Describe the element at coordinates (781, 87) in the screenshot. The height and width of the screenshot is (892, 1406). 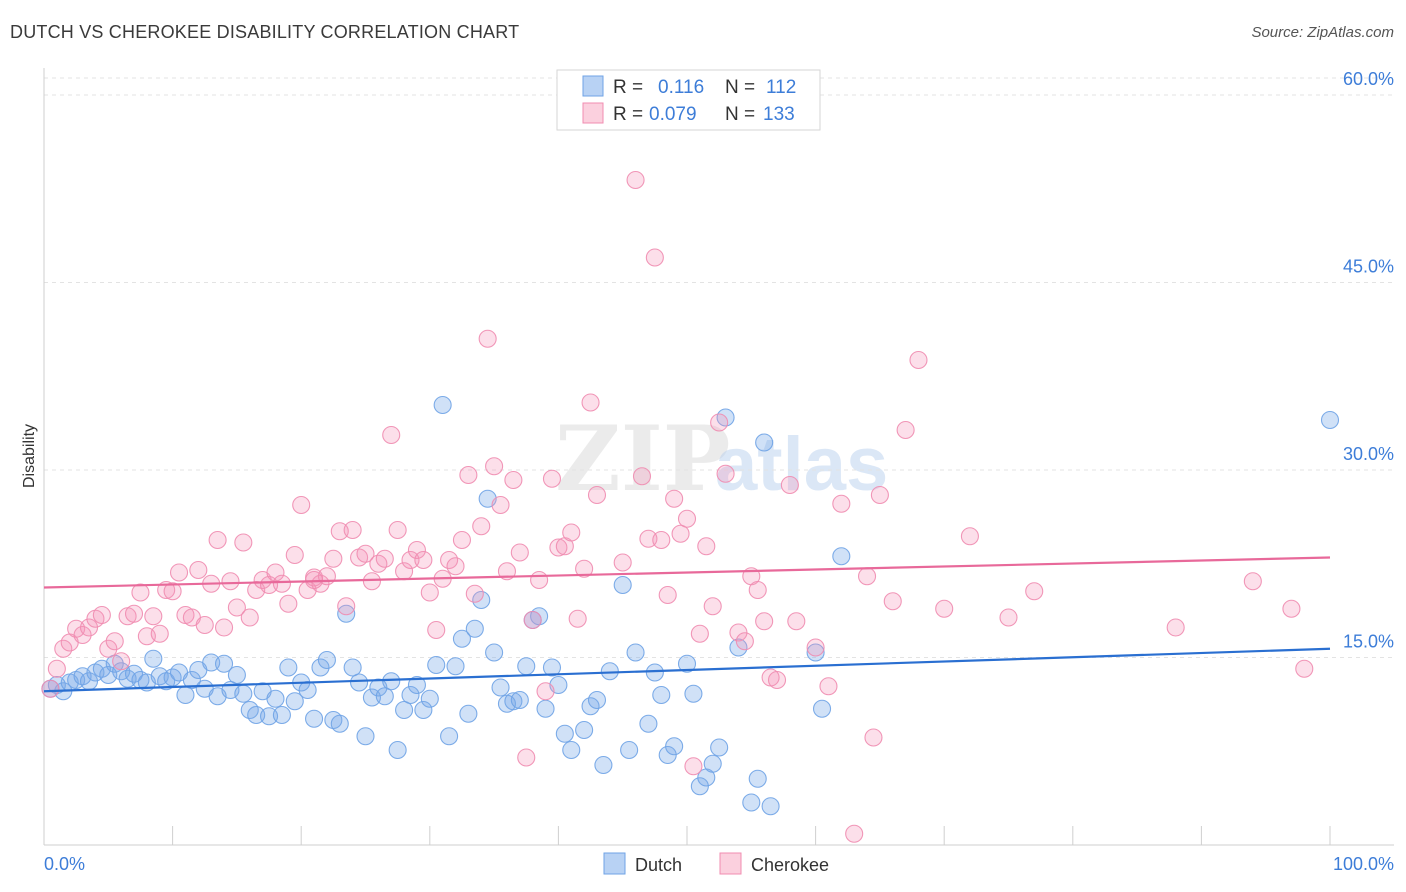
I see `legend-n-value-1: 112` at that location.